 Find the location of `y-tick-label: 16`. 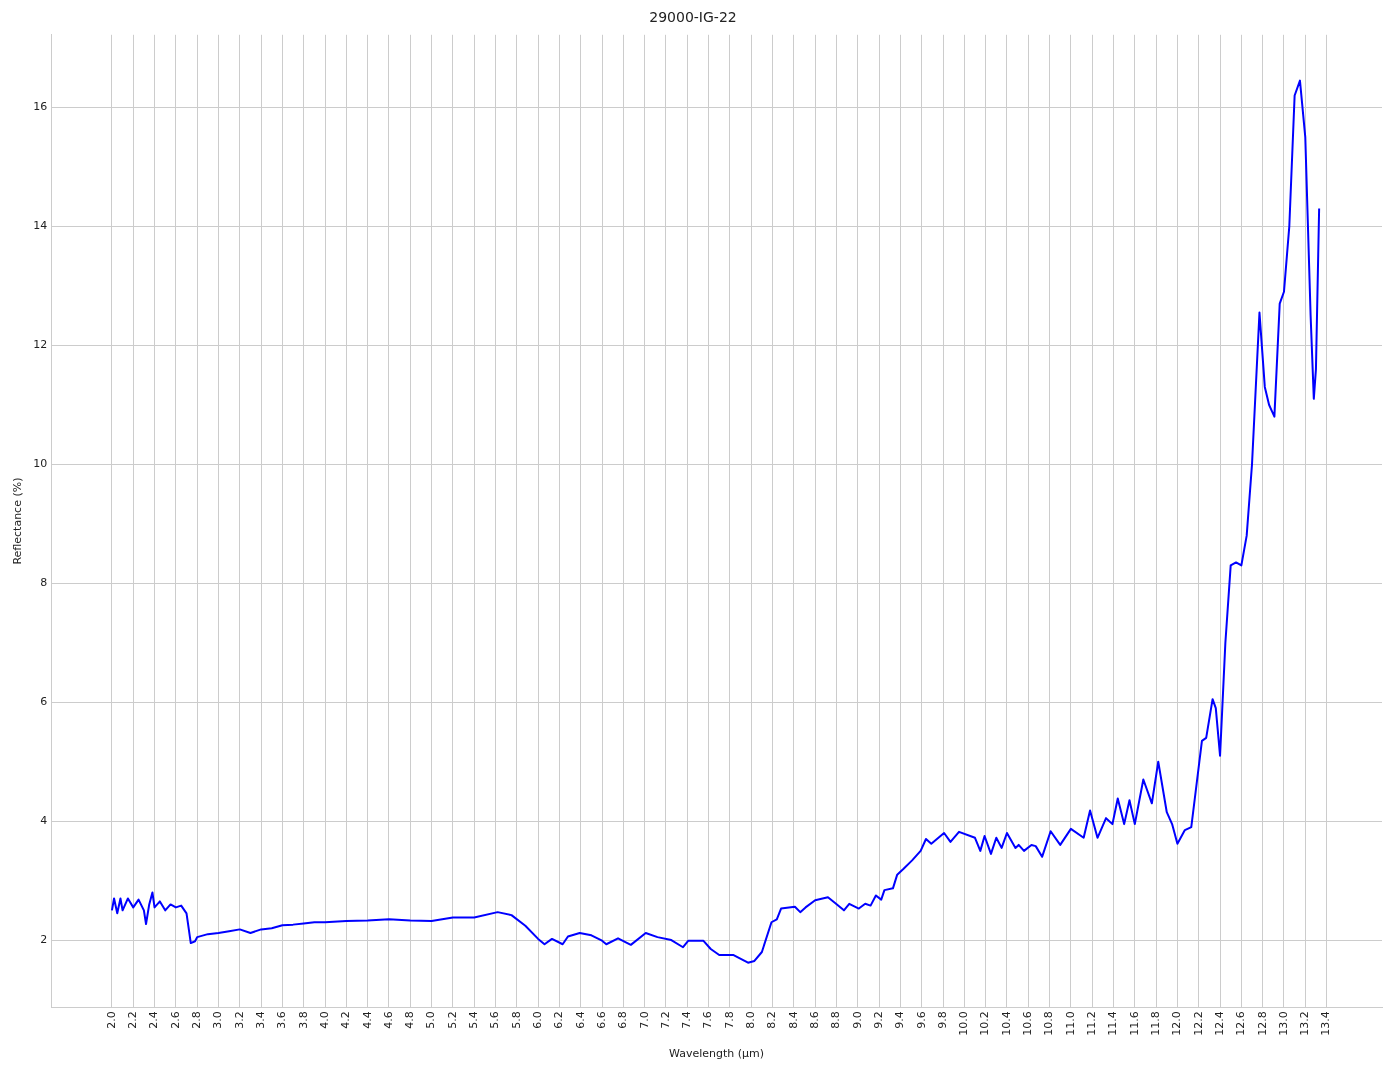

y-tick-label: 16 is located at coordinates (40, 107).